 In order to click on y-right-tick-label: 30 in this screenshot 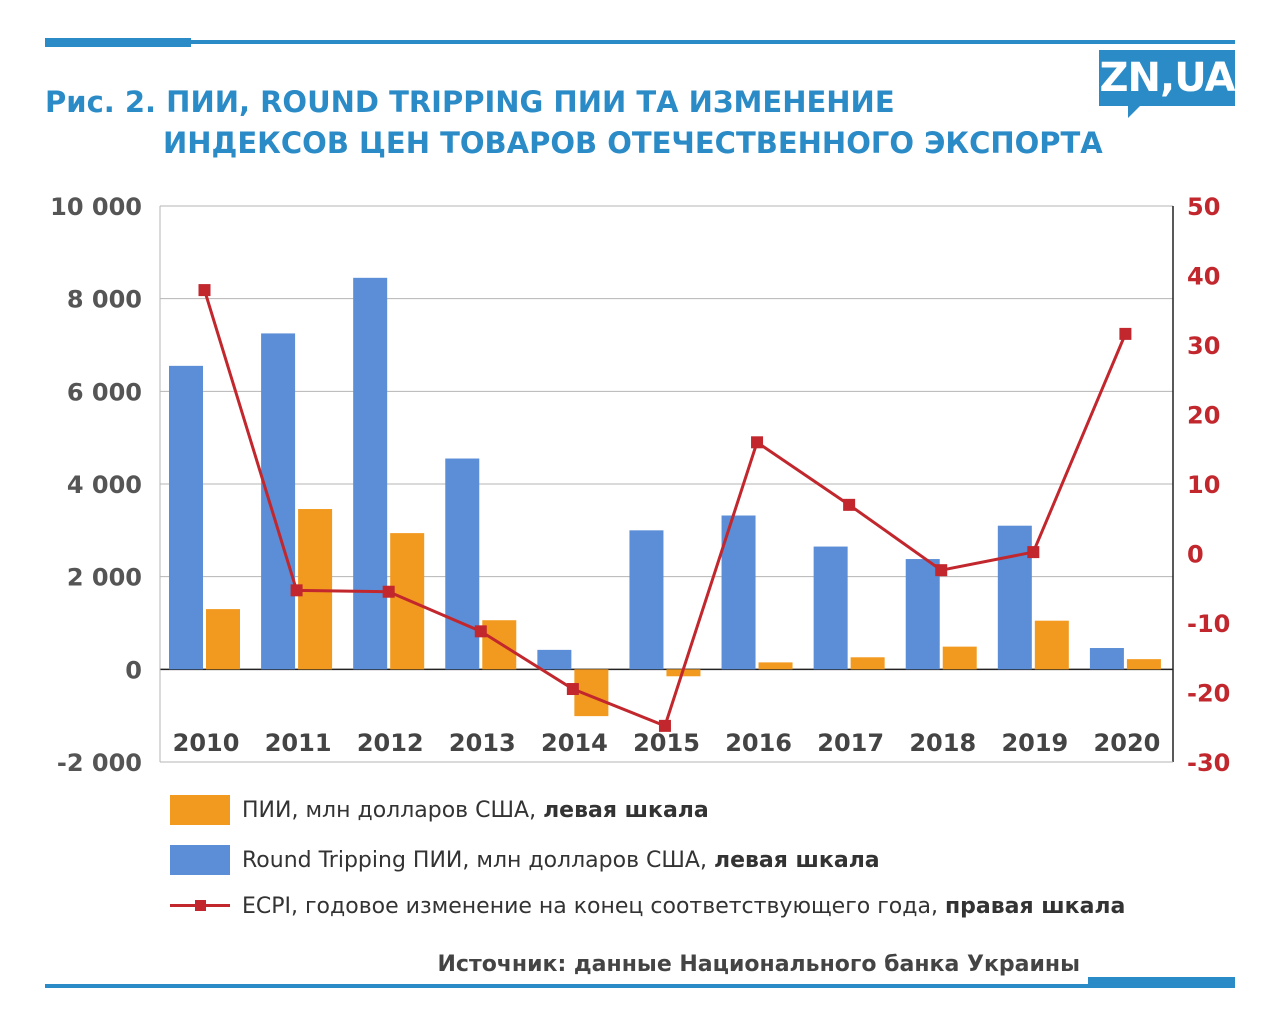, I will do `click(1203, 346)`.